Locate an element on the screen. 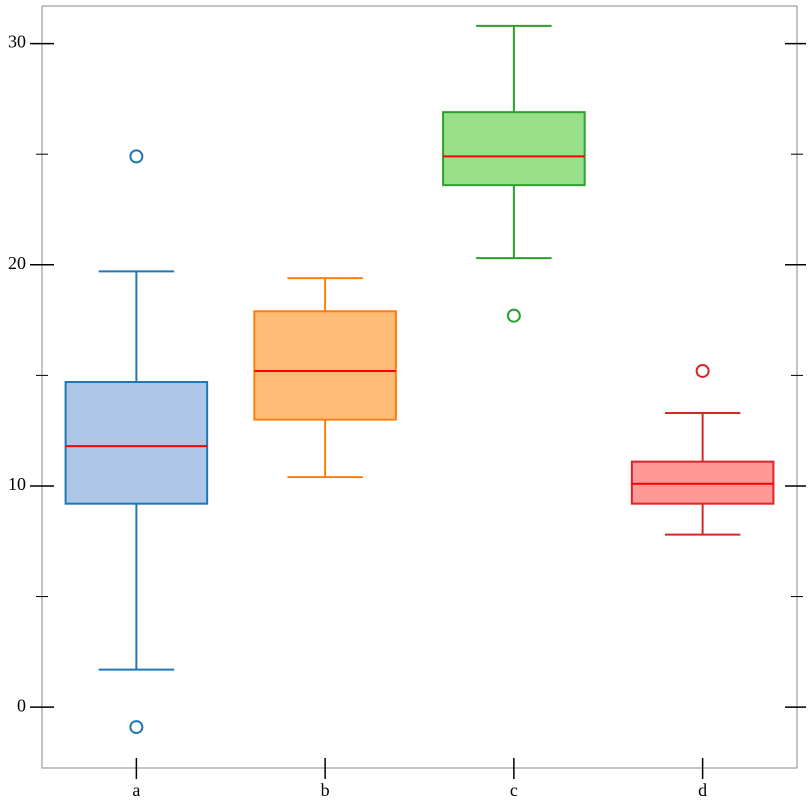 The image size is (812, 812). x-tick-label: d is located at coordinates (702, 790).